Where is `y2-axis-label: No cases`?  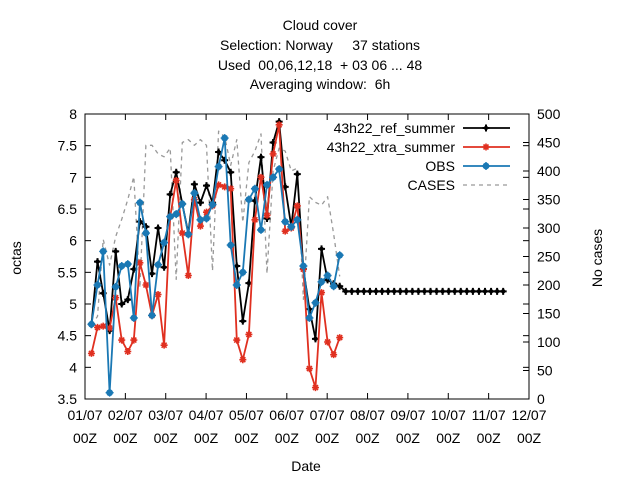 y2-axis-label: No cases is located at coordinates (597, 258).